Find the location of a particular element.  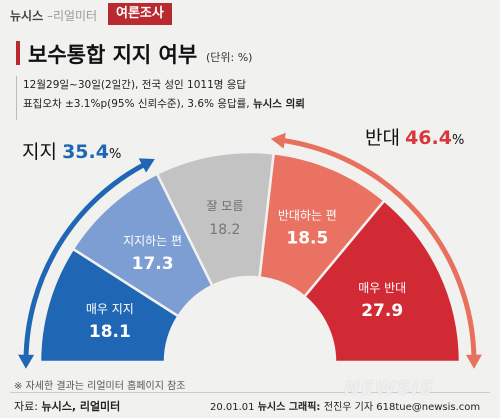

survey-commissioner: 뉴시스 의뢰 is located at coordinates (278, 104).